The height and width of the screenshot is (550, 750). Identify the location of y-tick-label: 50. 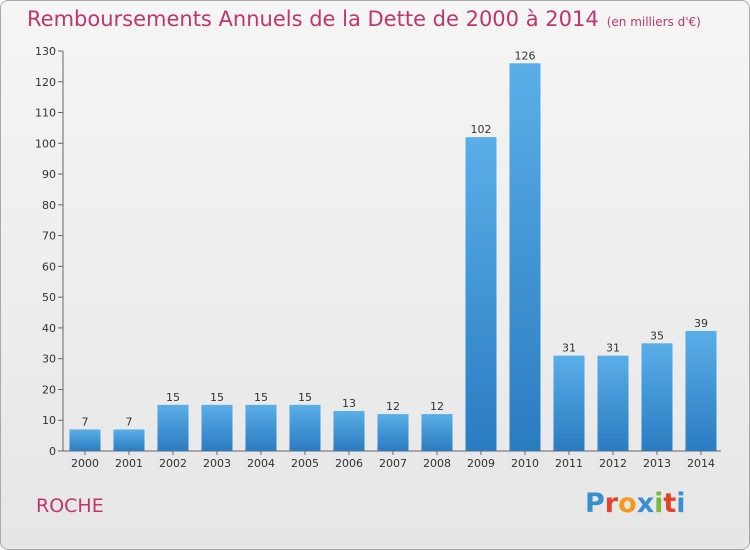
(49, 297).